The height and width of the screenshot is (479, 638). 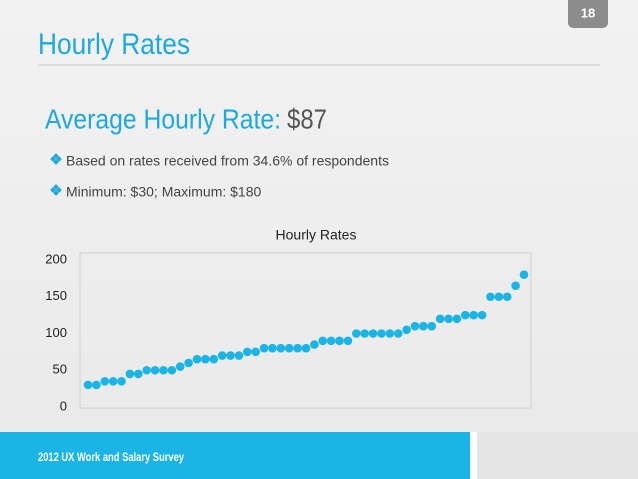 What do you see at coordinates (316, 235) in the screenshot?
I see `chart-title: Hourly Rates` at bounding box center [316, 235].